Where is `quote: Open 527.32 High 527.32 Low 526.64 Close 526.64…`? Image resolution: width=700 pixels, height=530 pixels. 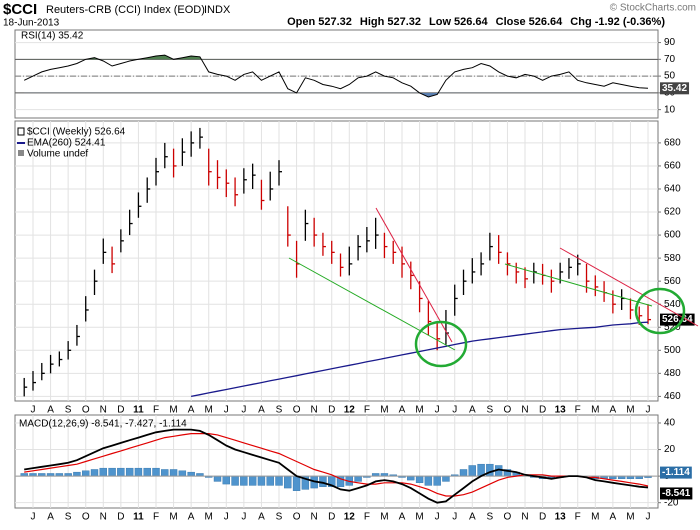
quote: Open 527.32 High 527.32 Low 526.64 Close 526.64… is located at coordinates (476, 22).